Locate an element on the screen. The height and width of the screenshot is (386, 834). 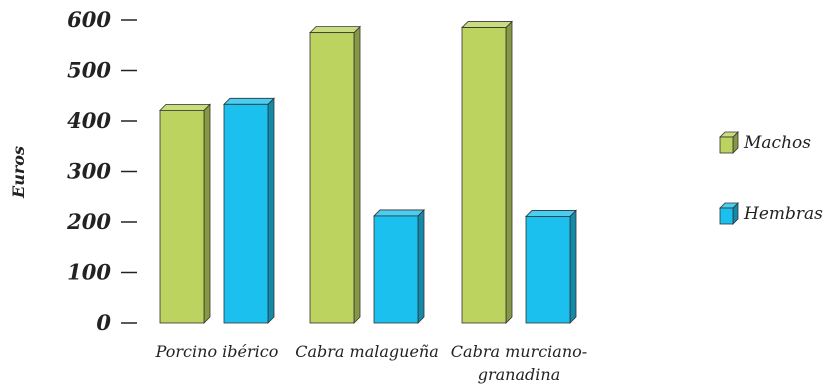
y-axis-label: Euros is located at coordinates (18, 172).